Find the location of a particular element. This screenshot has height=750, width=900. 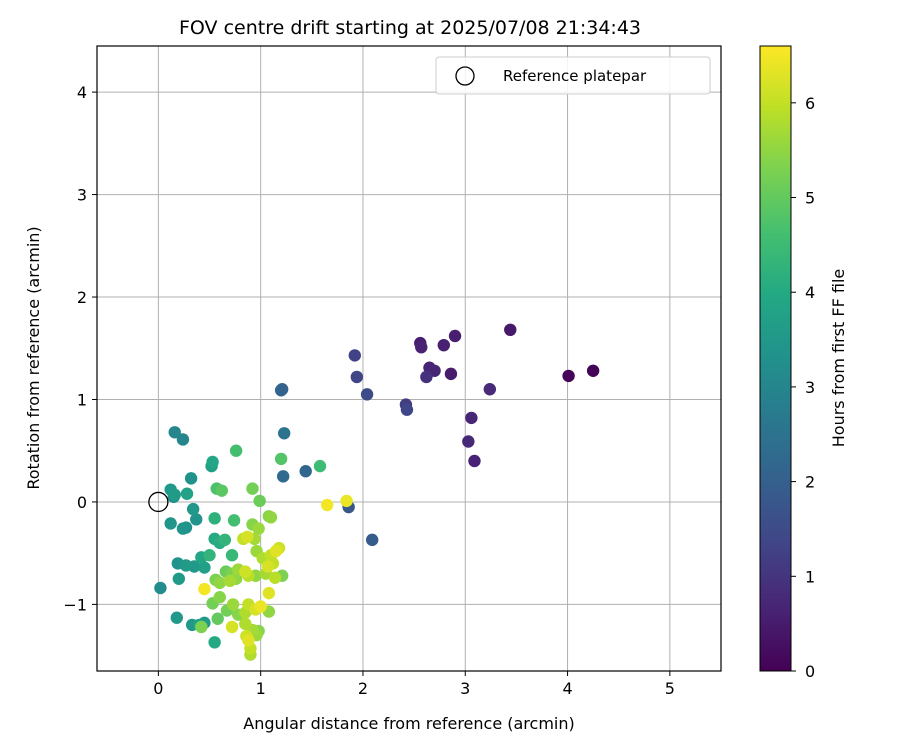

reference-point-marker is located at coordinates (158, 502).